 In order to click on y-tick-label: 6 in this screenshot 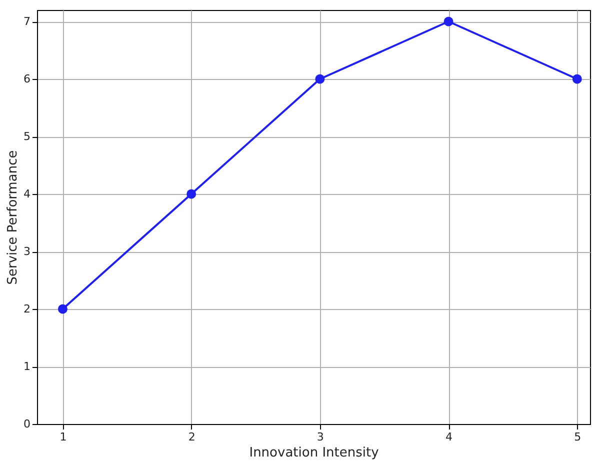, I will do `click(27, 79)`.